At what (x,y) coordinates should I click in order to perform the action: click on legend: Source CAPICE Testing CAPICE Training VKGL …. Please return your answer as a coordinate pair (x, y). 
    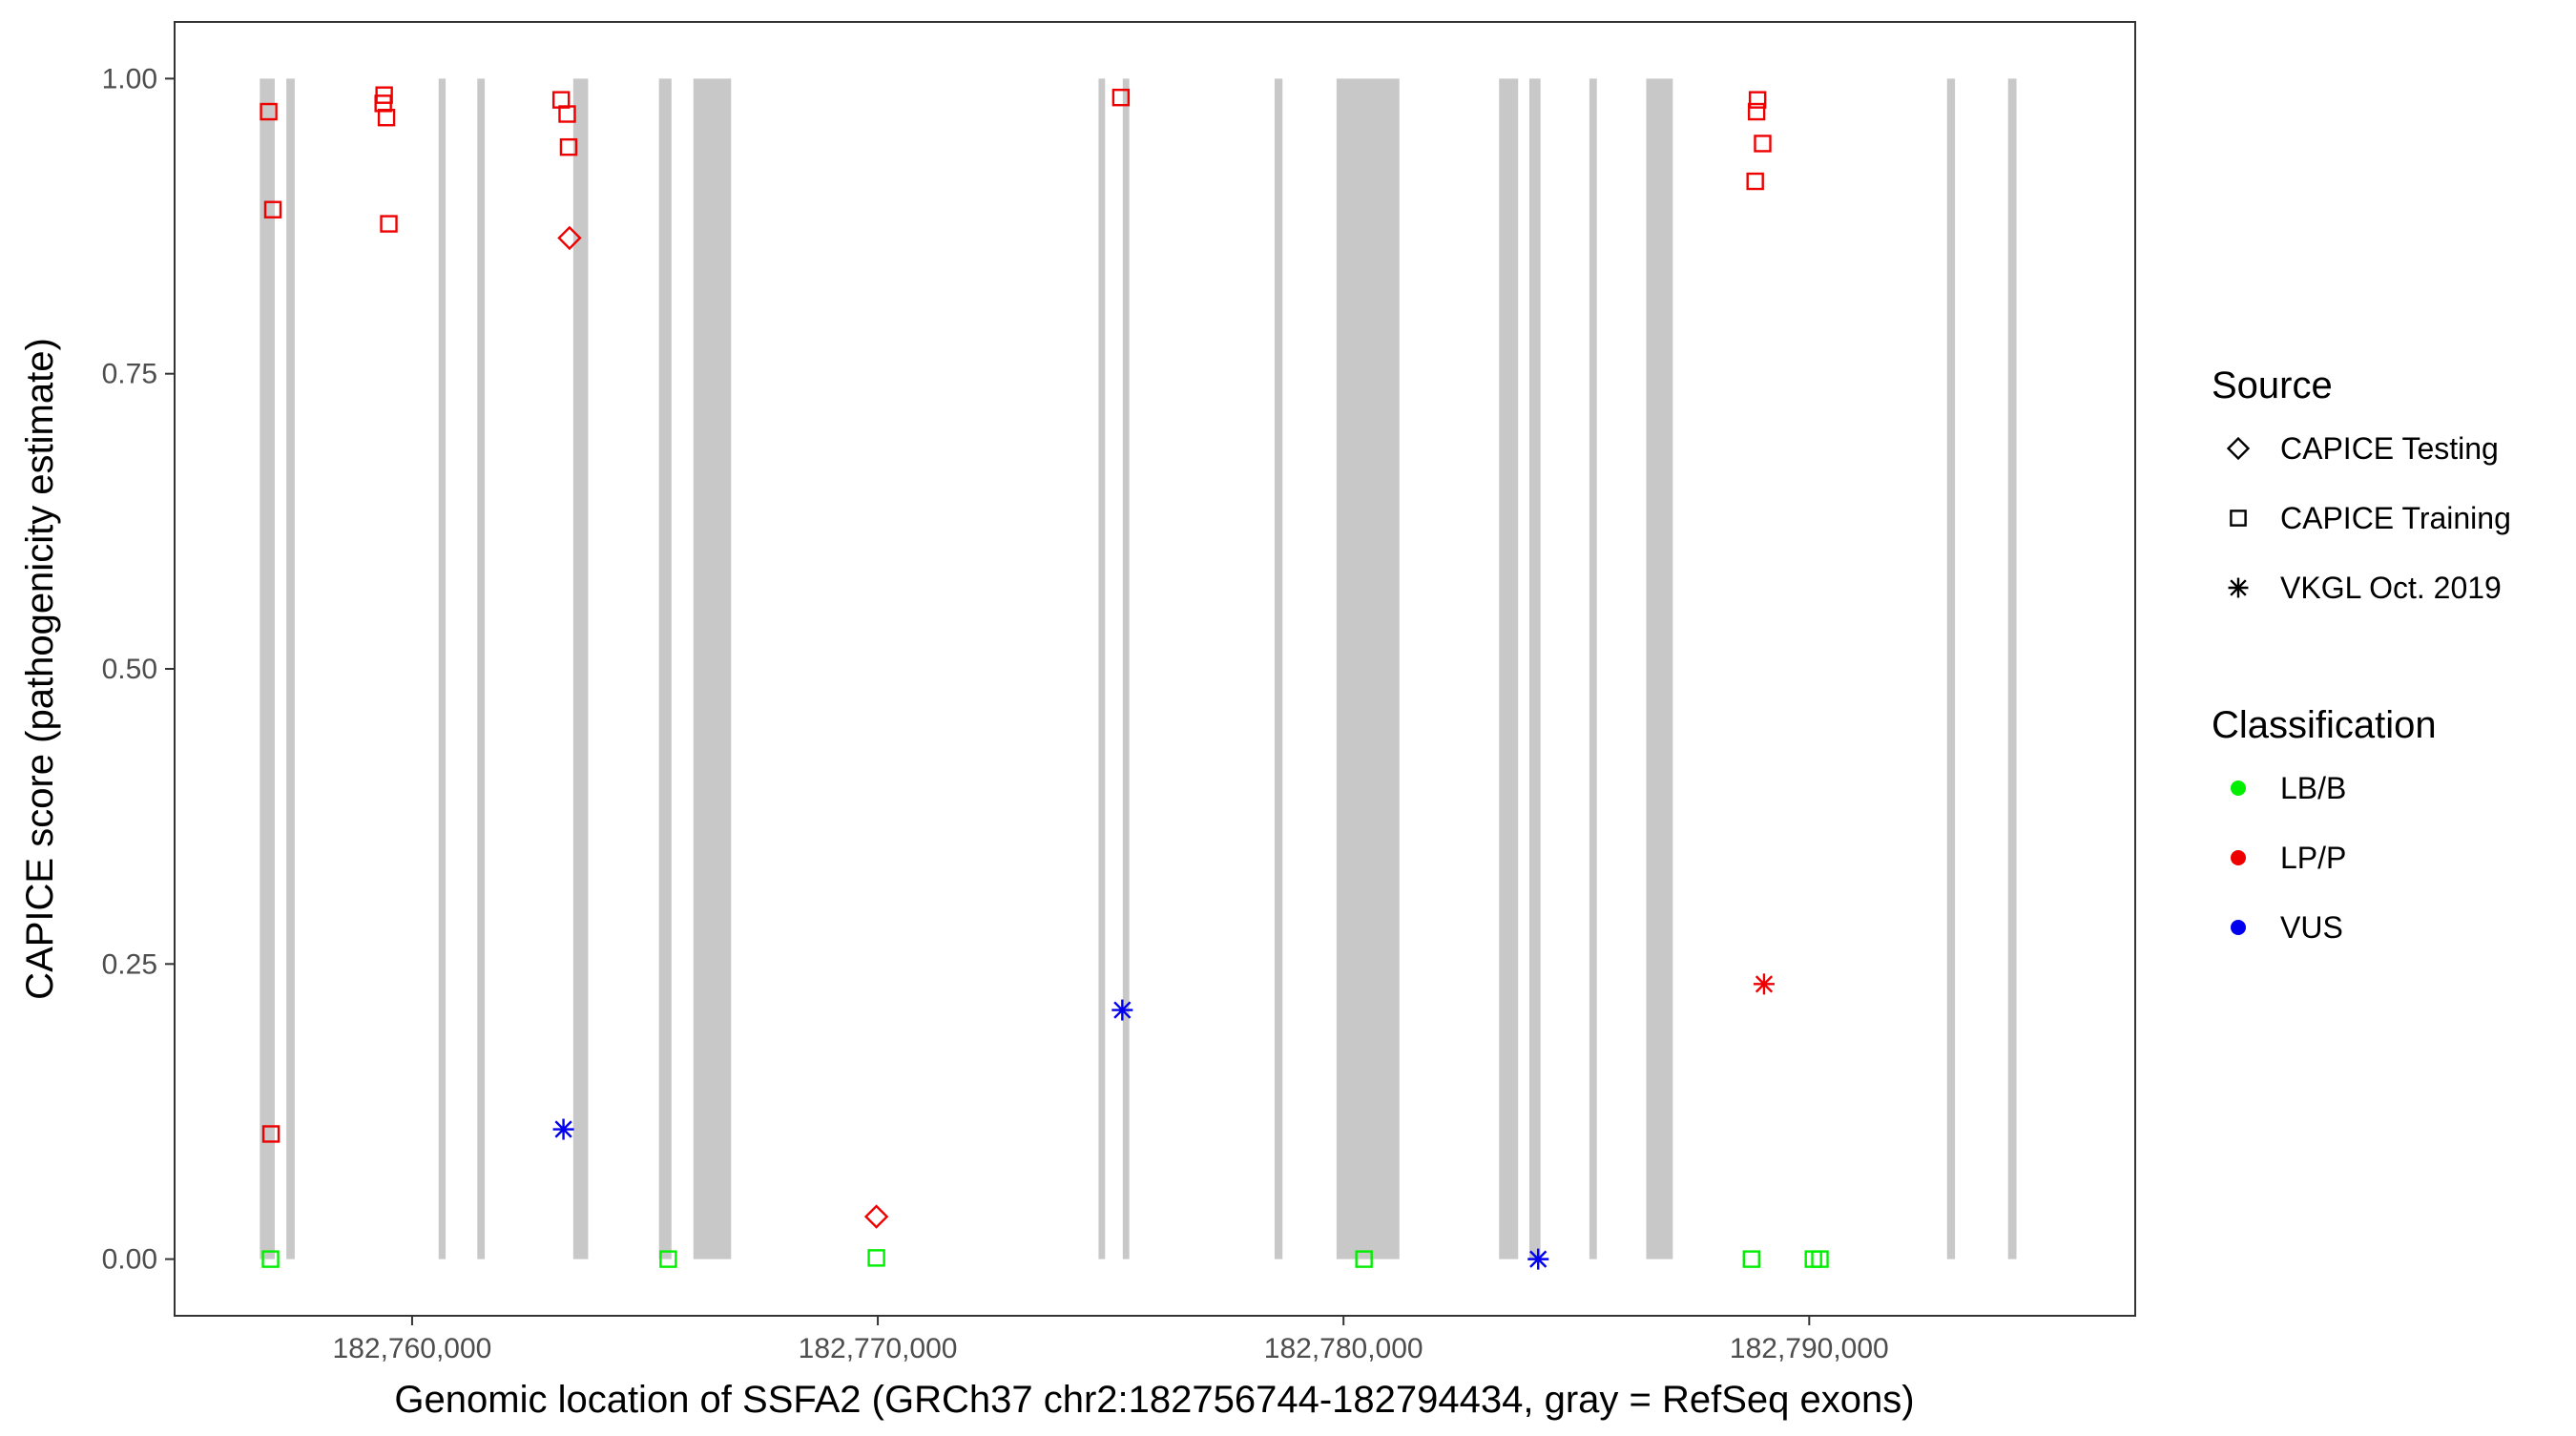
    Looking at the image, I should click on (2361, 654).